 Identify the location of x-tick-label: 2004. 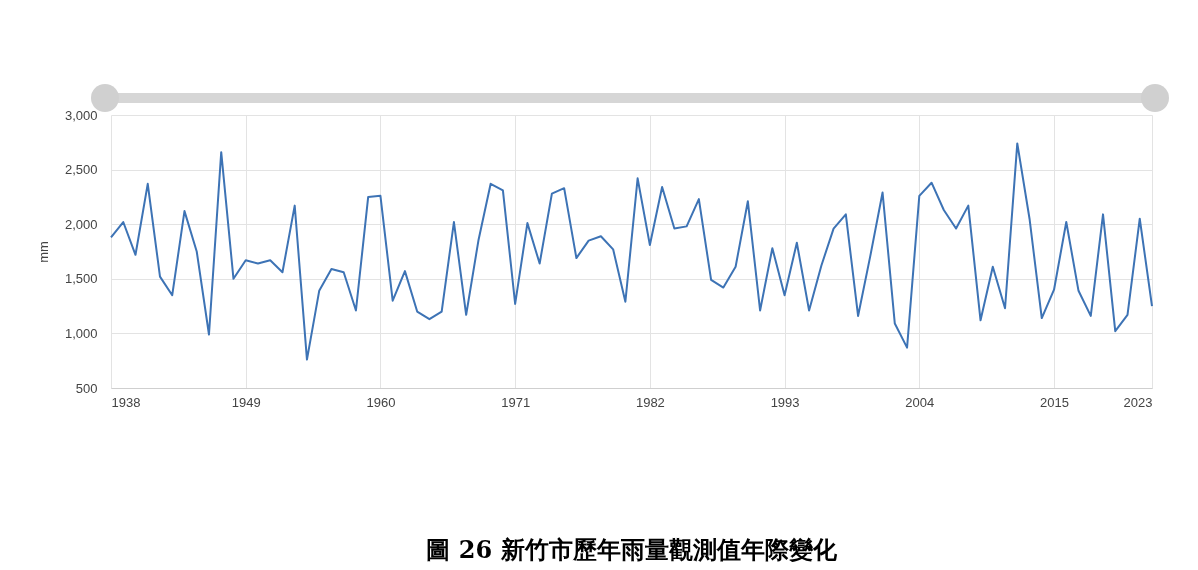
(920, 402).